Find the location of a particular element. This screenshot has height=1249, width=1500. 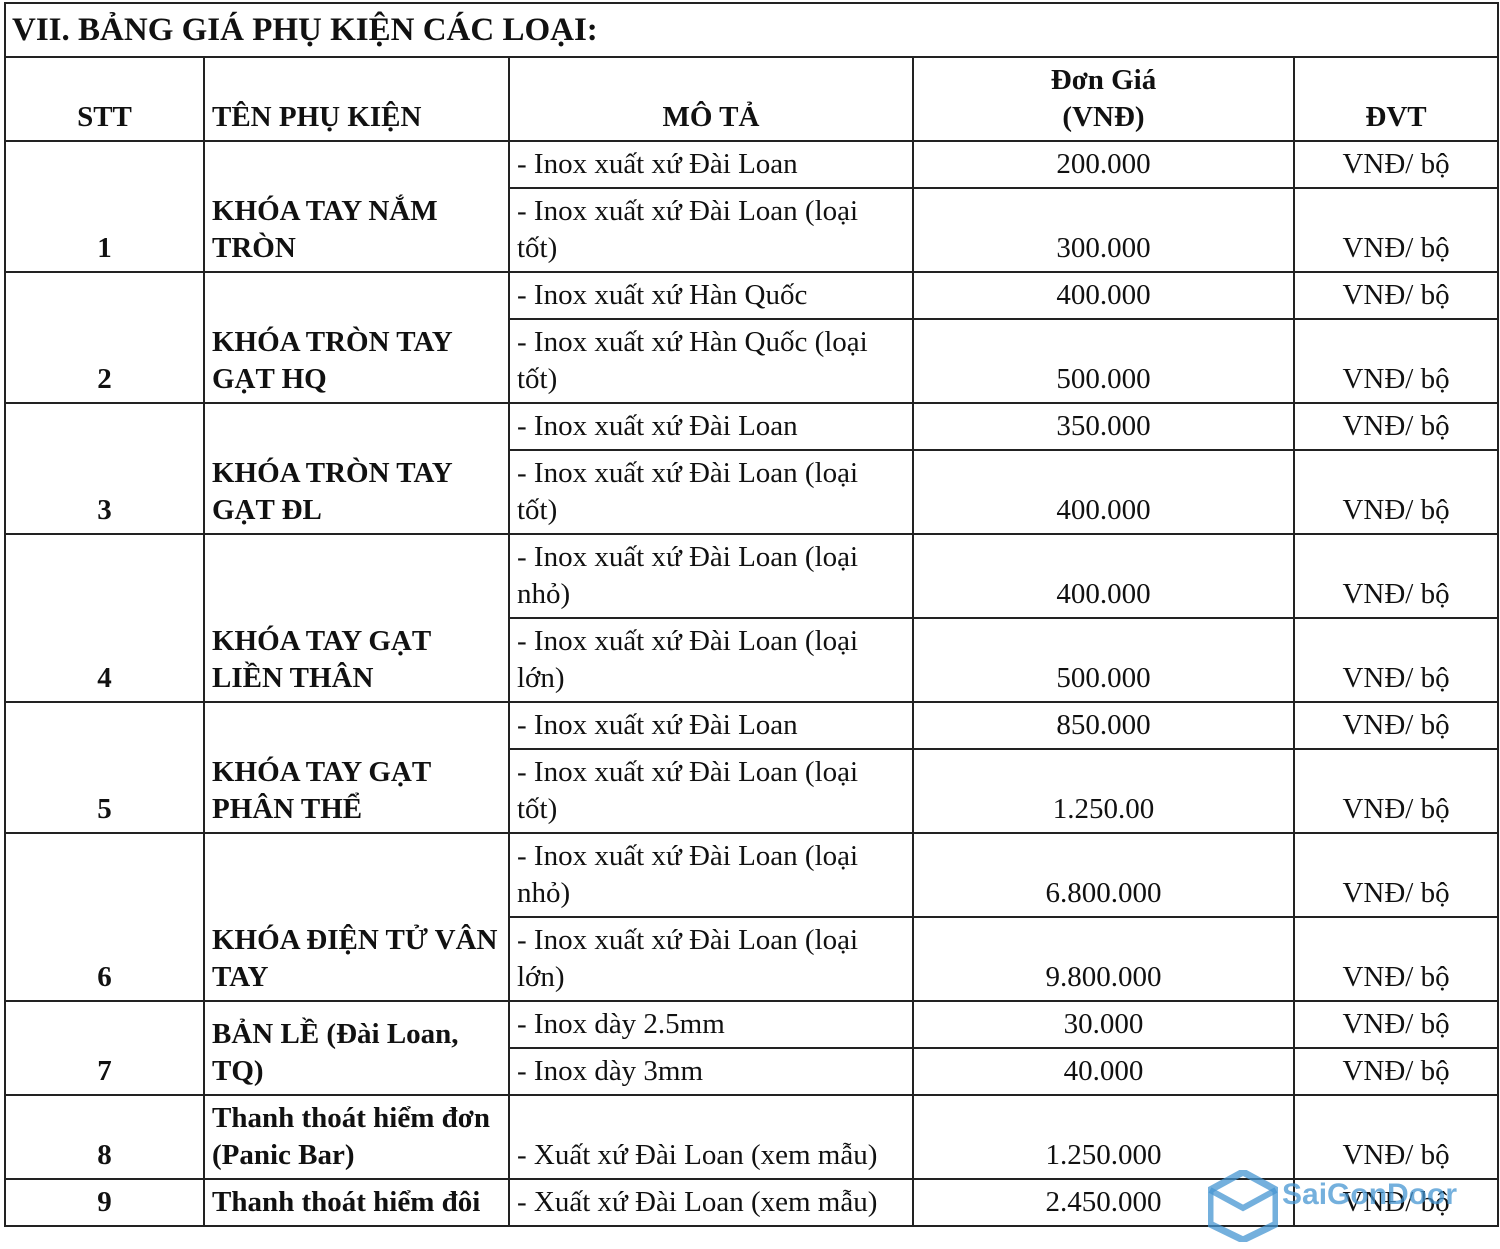

price-cell: 6.800.000 is located at coordinates (1103, 875).